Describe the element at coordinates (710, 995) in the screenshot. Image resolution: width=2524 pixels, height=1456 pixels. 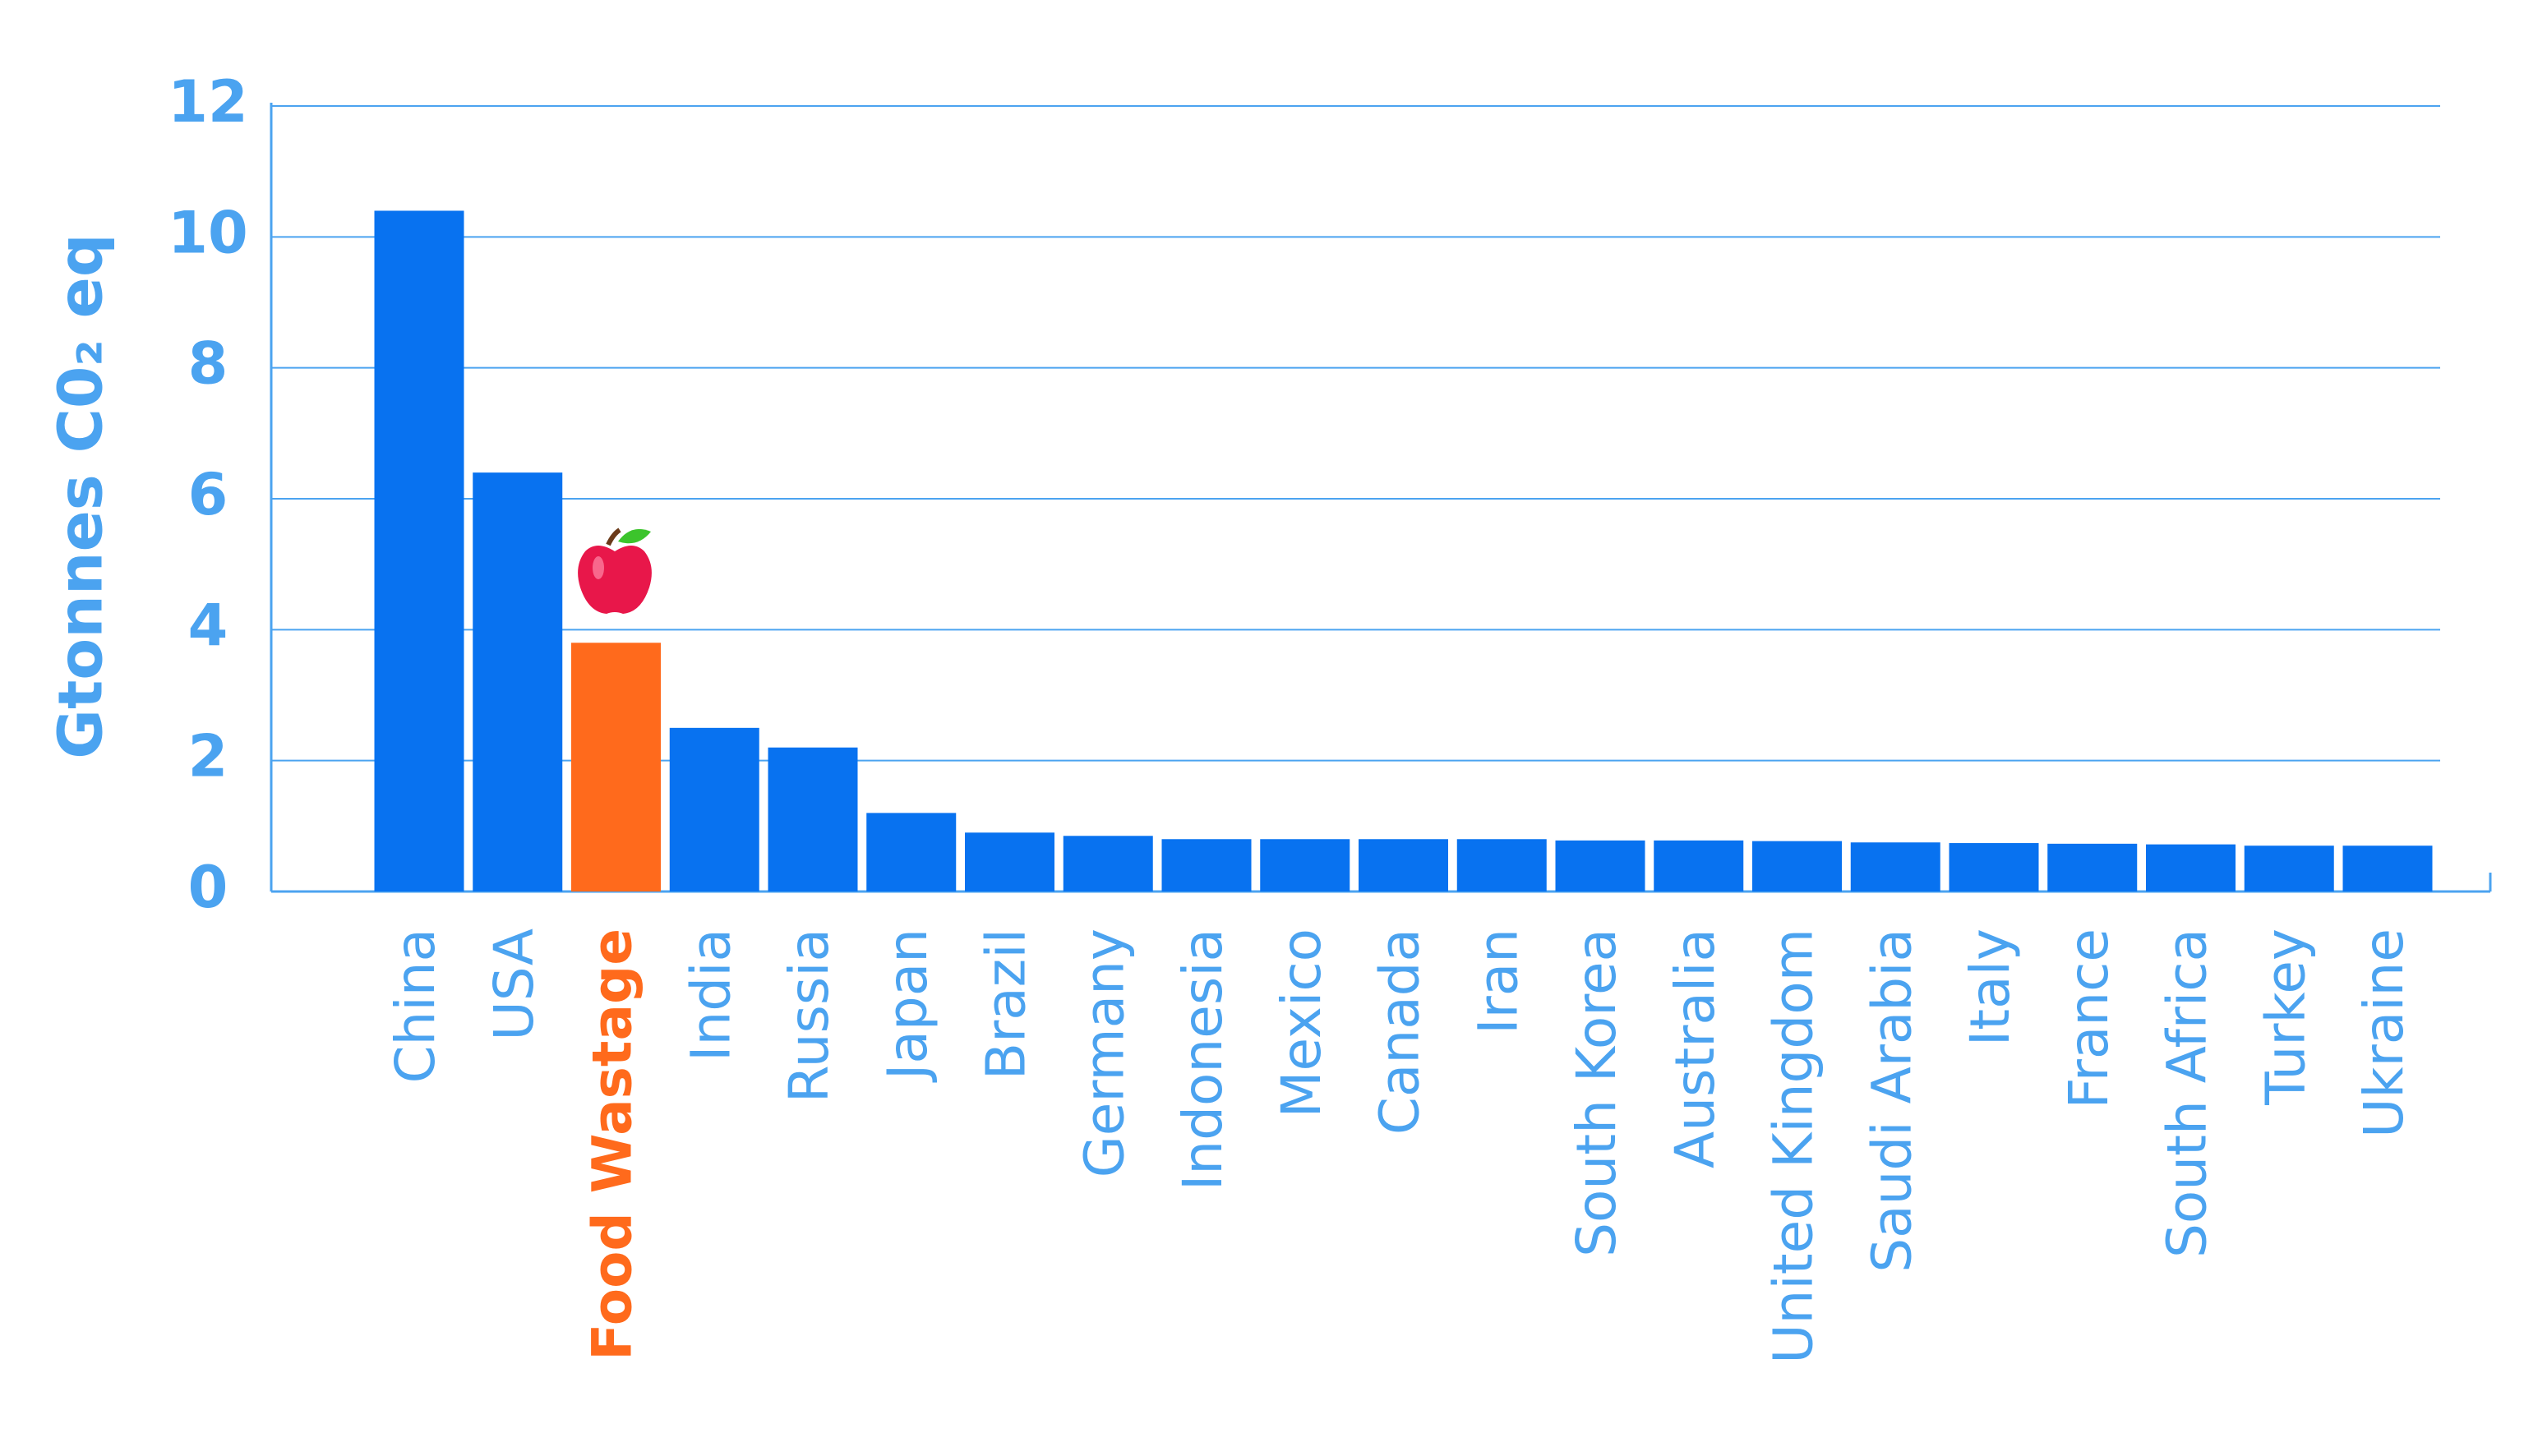
I see `x-tick-label: India` at that location.